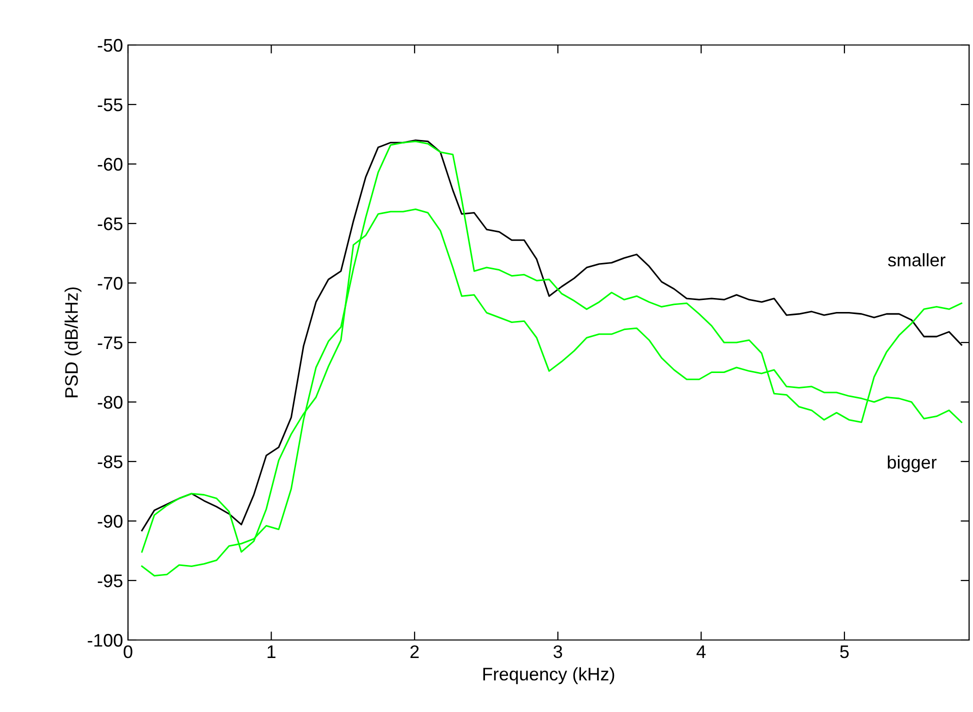 Image resolution: width=973 pixels, height=712 pixels. Describe the element at coordinates (414, 651) in the screenshot. I see `x-tick-label: 2` at that location.